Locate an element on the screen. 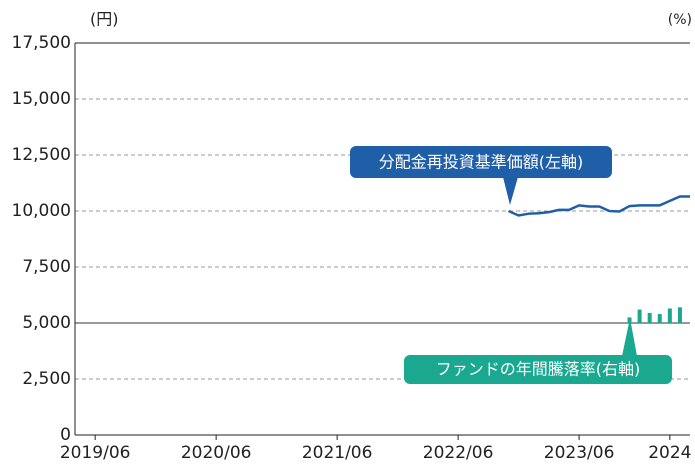 The image size is (695, 466). y-tick-label: 10,000 is located at coordinates (41, 211).